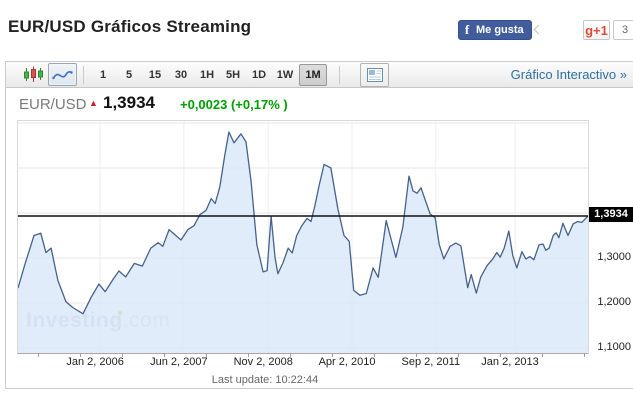 This screenshot has height=407, width=633. Describe the element at coordinates (614, 301) in the screenshot. I see `y-axis-label: 1,2000` at that location.